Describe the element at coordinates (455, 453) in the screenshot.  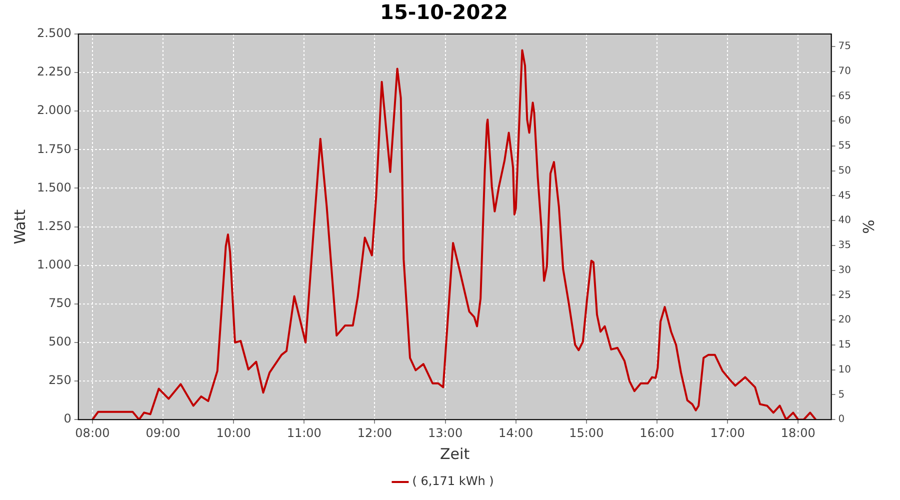
I see `x-axis-title: Zeit` at that location.